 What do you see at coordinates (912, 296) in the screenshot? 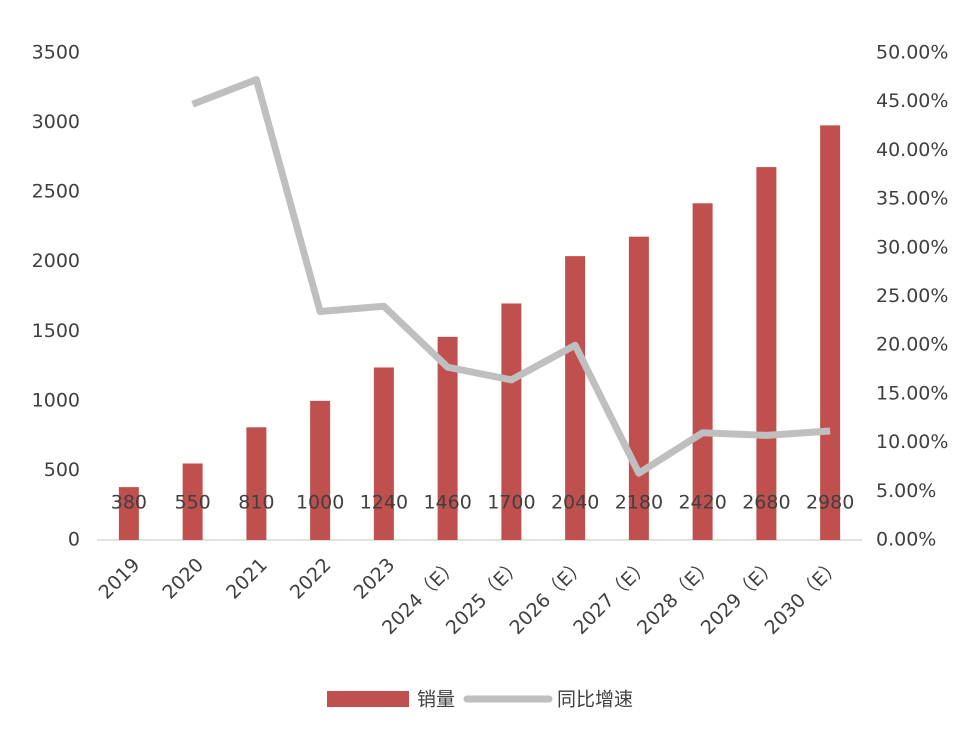
I see `y2-tick-label: 25.00%` at bounding box center [912, 296].